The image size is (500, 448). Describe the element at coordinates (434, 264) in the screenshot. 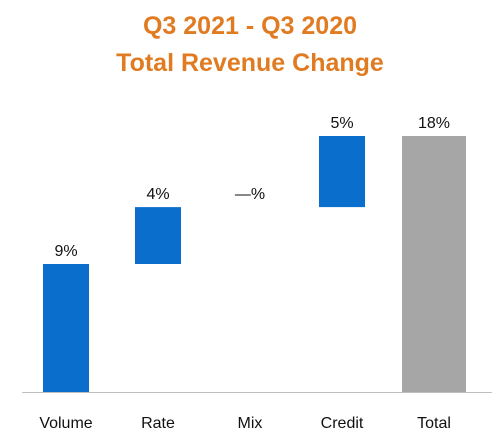

I see `bar-total` at that location.